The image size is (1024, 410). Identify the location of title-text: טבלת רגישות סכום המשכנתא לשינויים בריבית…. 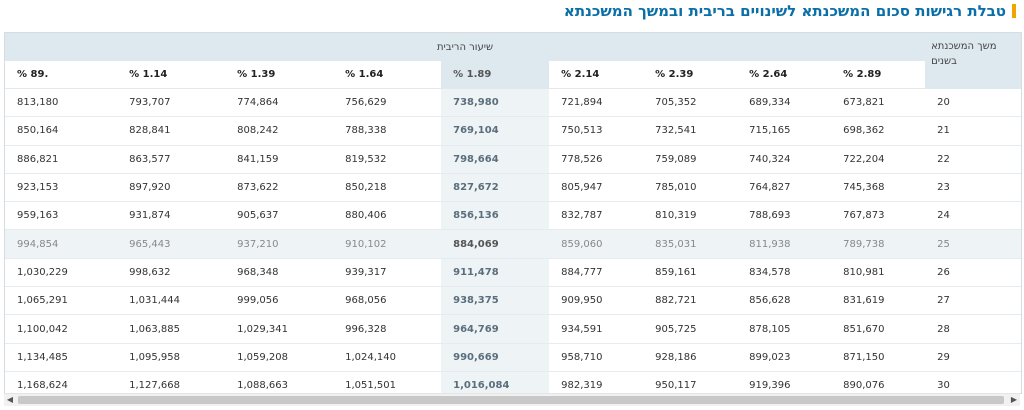
(784, 11).